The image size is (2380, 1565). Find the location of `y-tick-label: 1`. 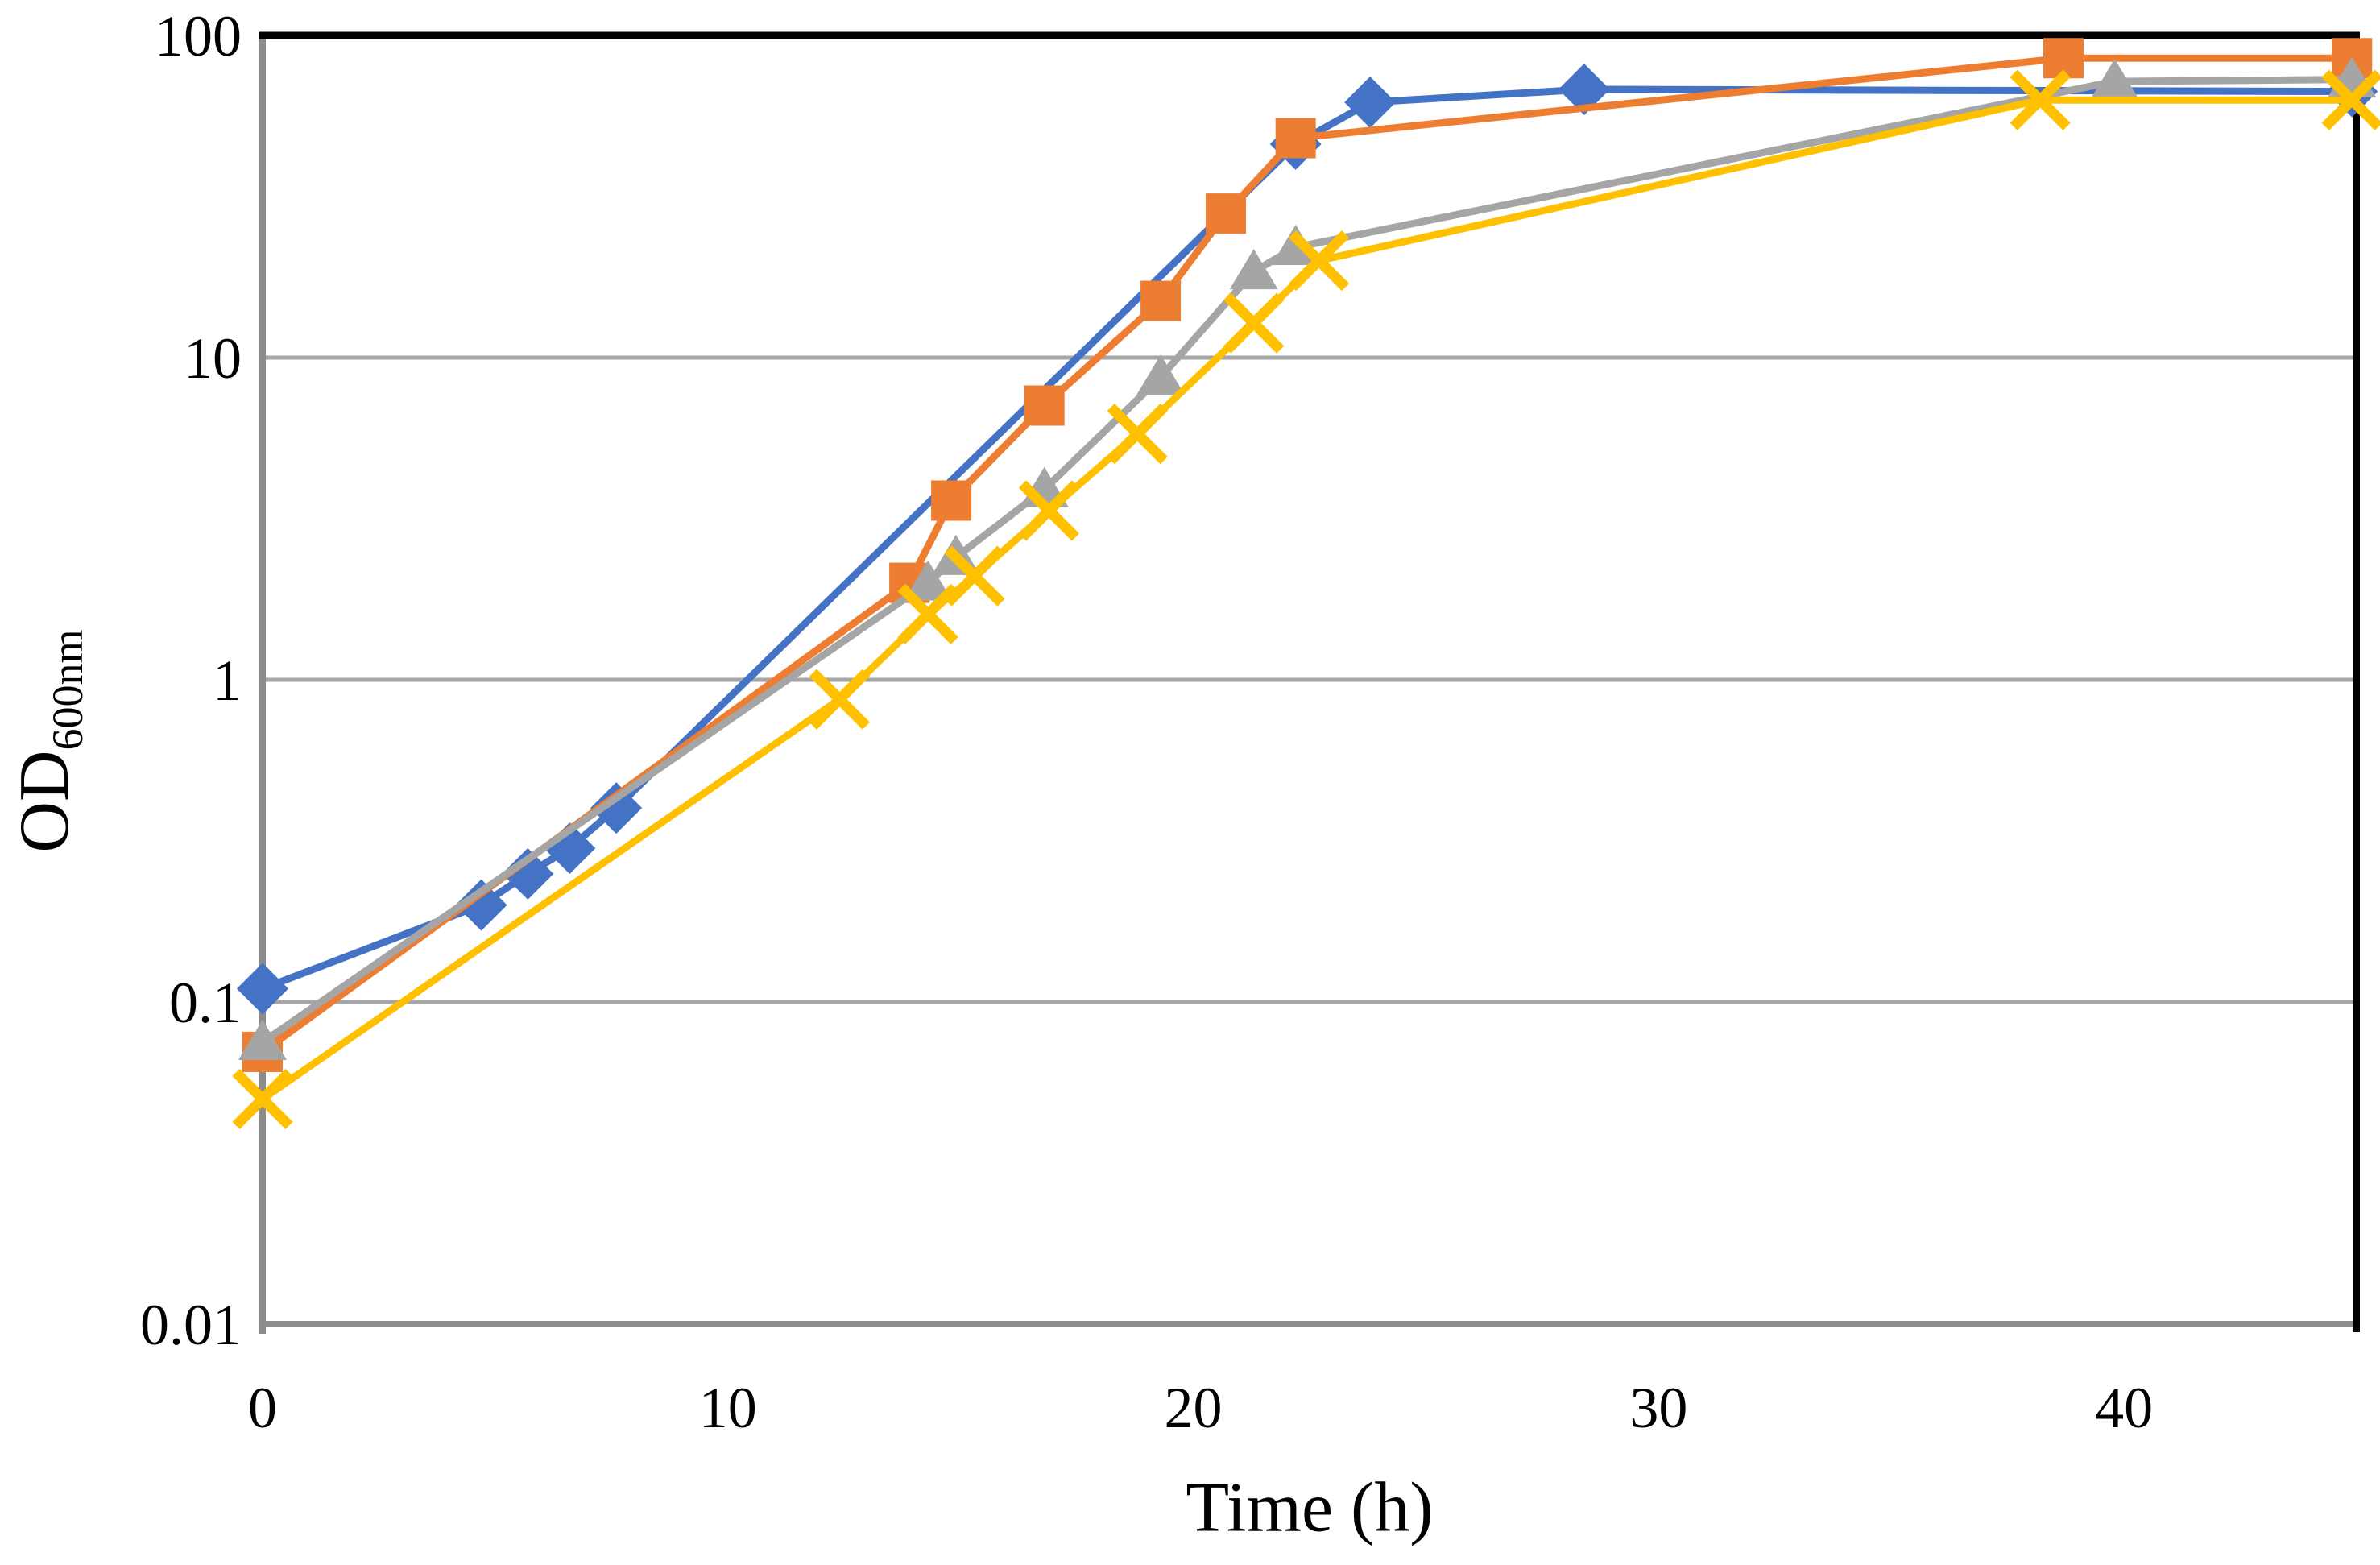

y-tick-label: 1 is located at coordinates (228, 680).